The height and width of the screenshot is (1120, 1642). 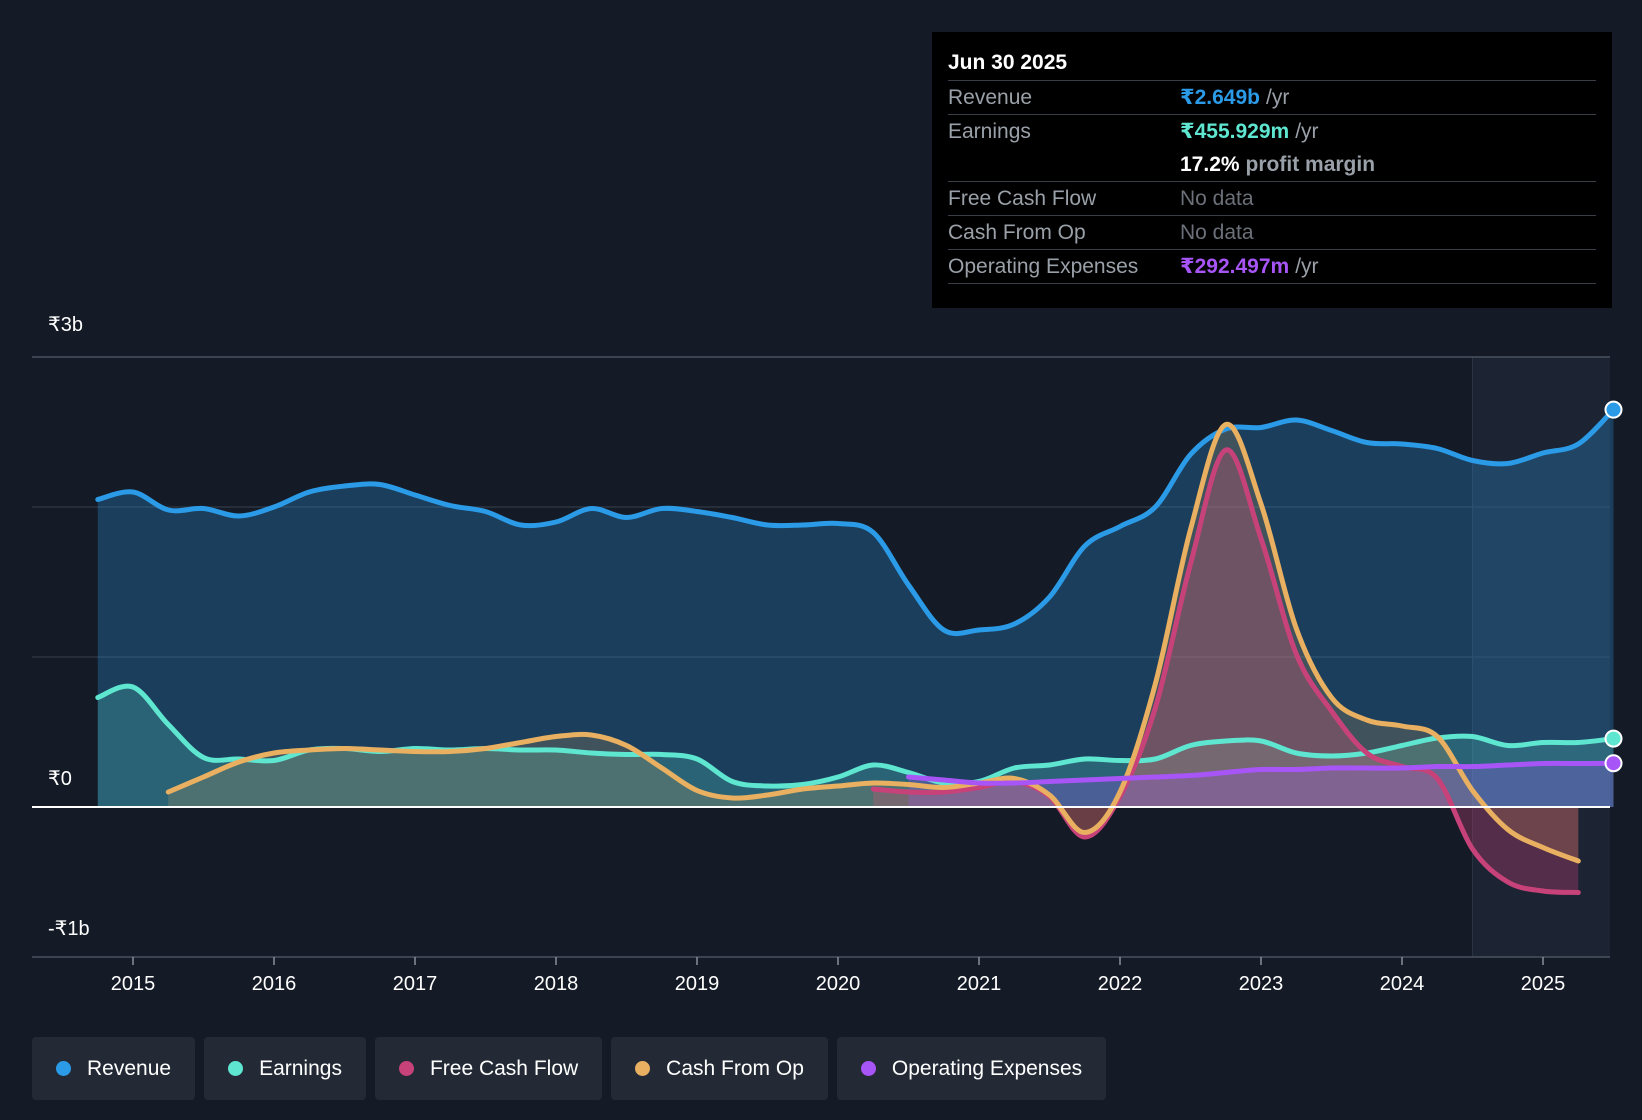 I want to click on end-marker-earnings, so click(x=1613, y=738).